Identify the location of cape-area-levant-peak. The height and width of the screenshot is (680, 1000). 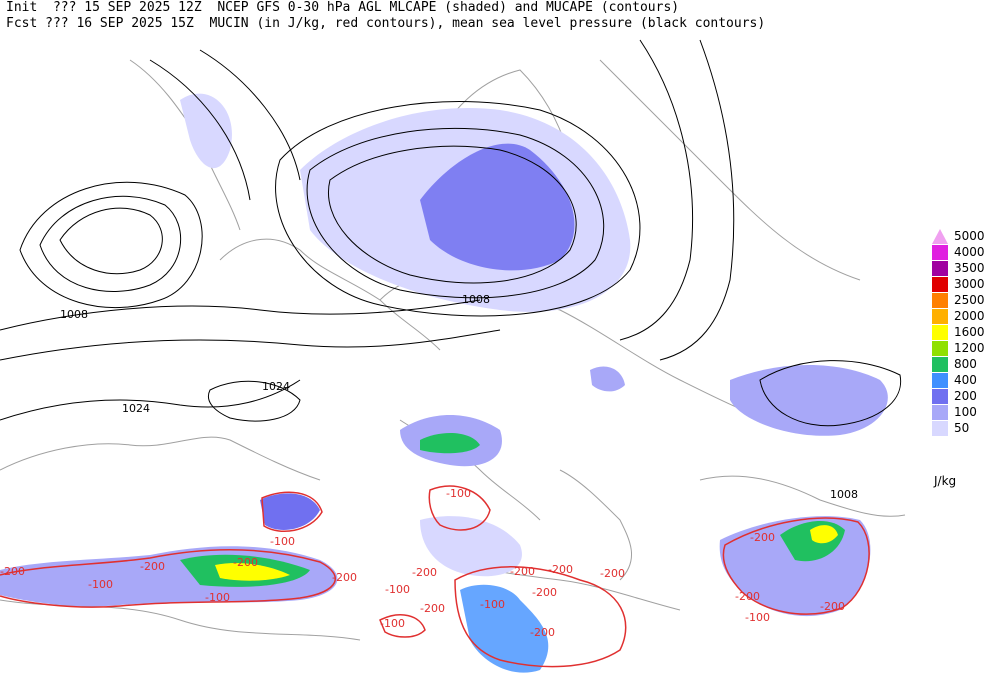
(824, 534).